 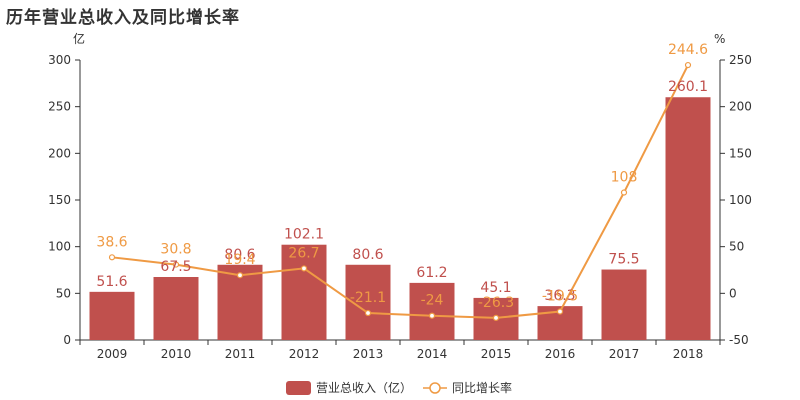 I want to click on line-value-label: -19.5, so click(x=560, y=297).